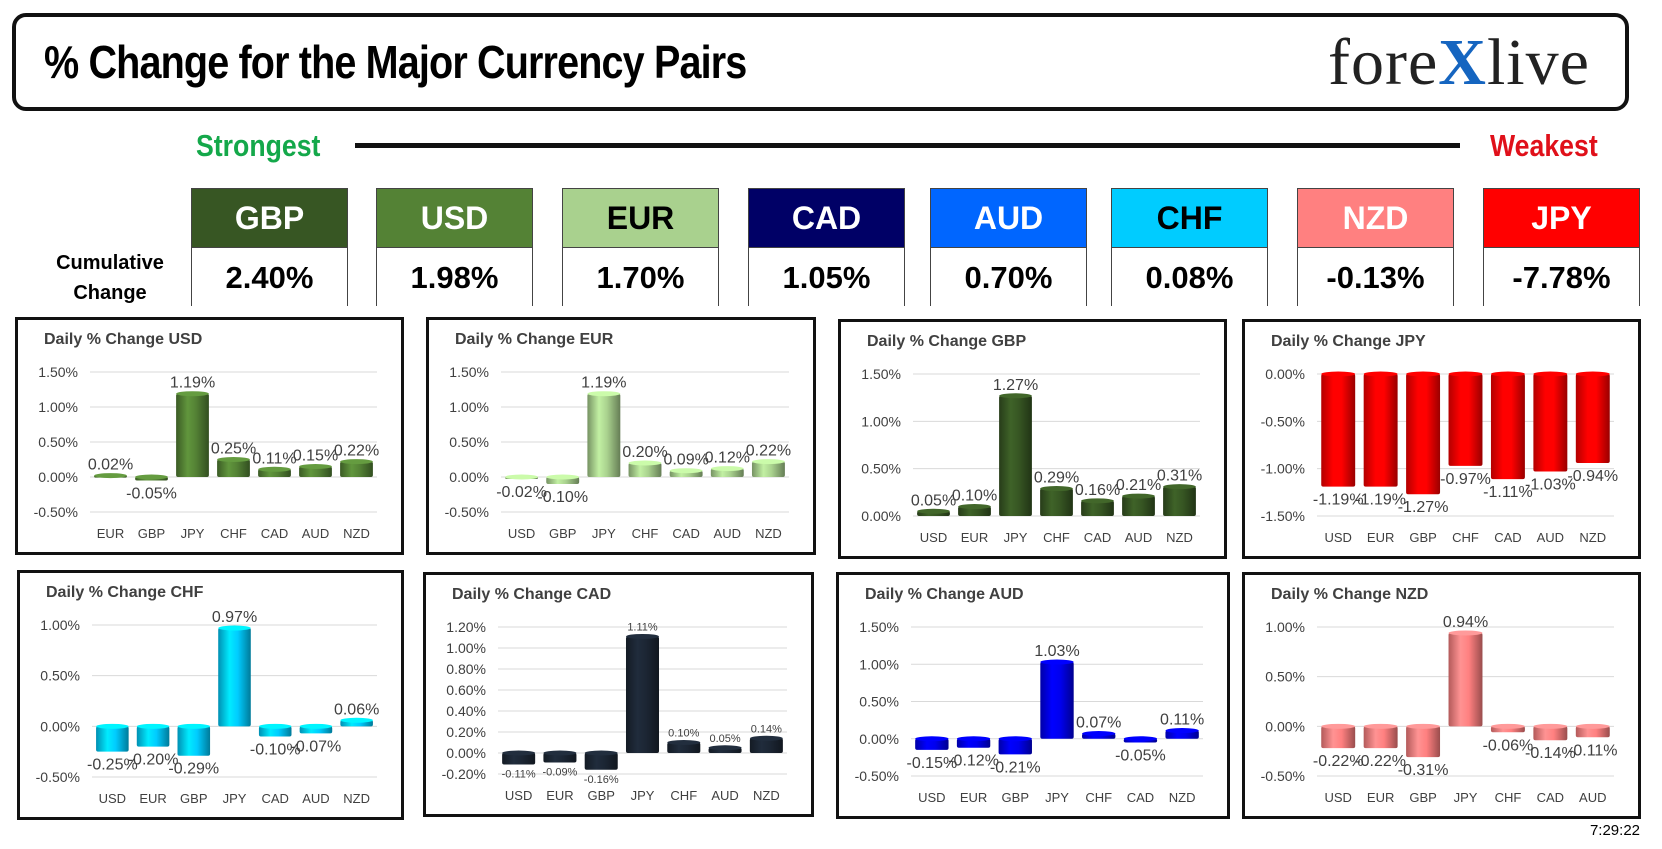  Describe the element at coordinates (123, 339) in the screenshot. I see `chart-title: Daily % Change USD` at that location.